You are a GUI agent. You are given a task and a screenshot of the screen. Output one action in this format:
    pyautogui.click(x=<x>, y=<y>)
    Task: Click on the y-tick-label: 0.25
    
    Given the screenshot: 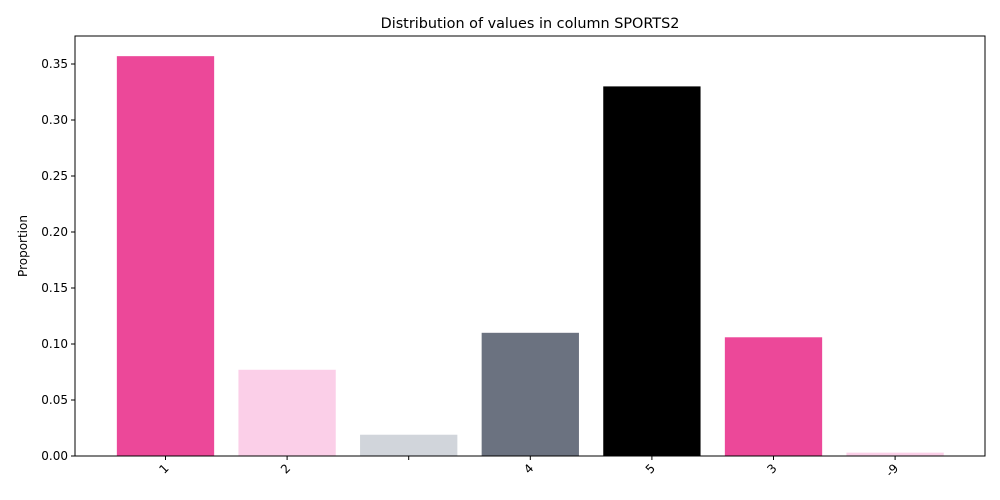 What is the action you would take?
    pyautogui.click(x=54, y=176)
    